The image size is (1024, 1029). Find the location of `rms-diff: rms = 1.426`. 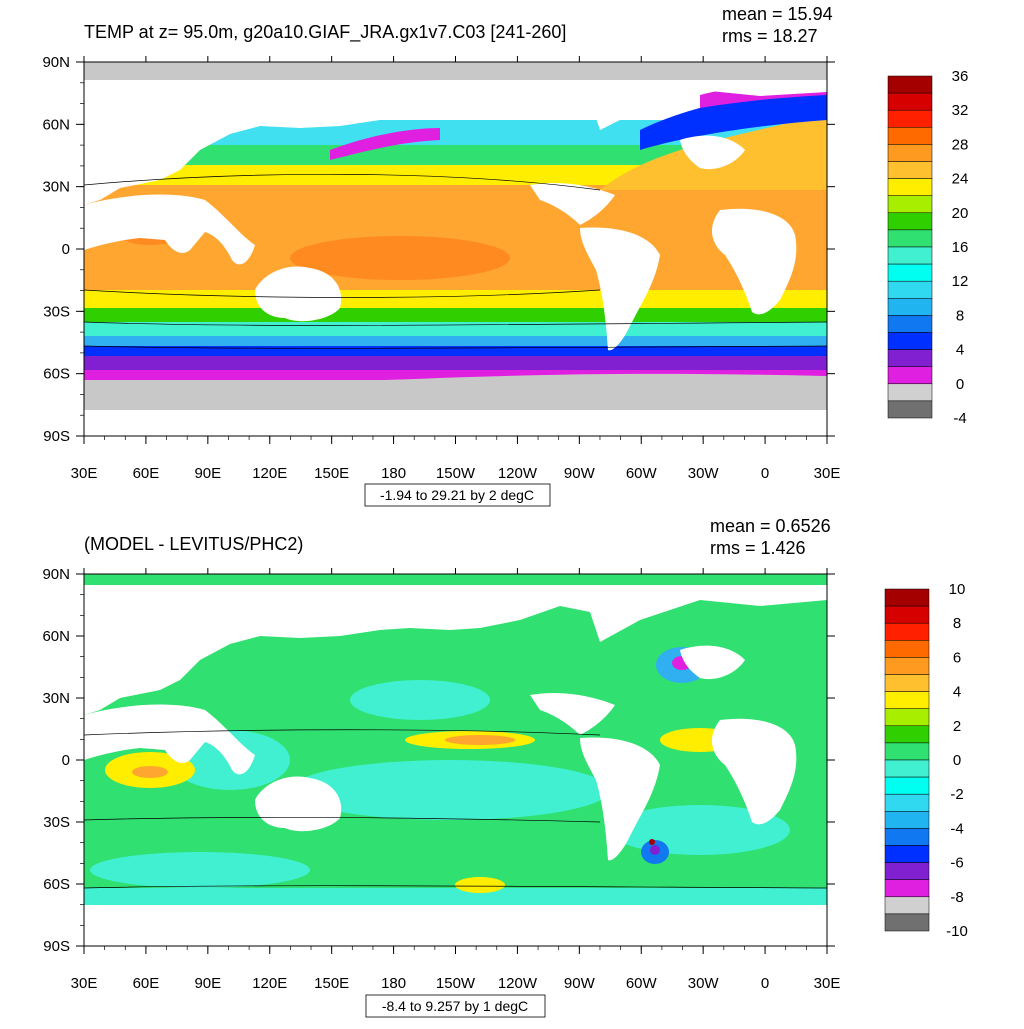

rms-diff: rms = 1.426 is located at coordinates (758, 548).